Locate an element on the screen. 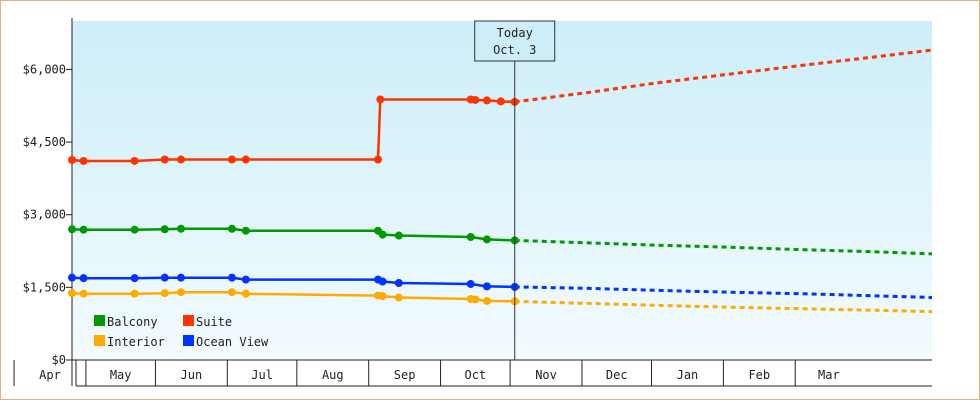 This screenshot has height=400, width=980. legend-label: Suite is located at coordinates (214, 322).